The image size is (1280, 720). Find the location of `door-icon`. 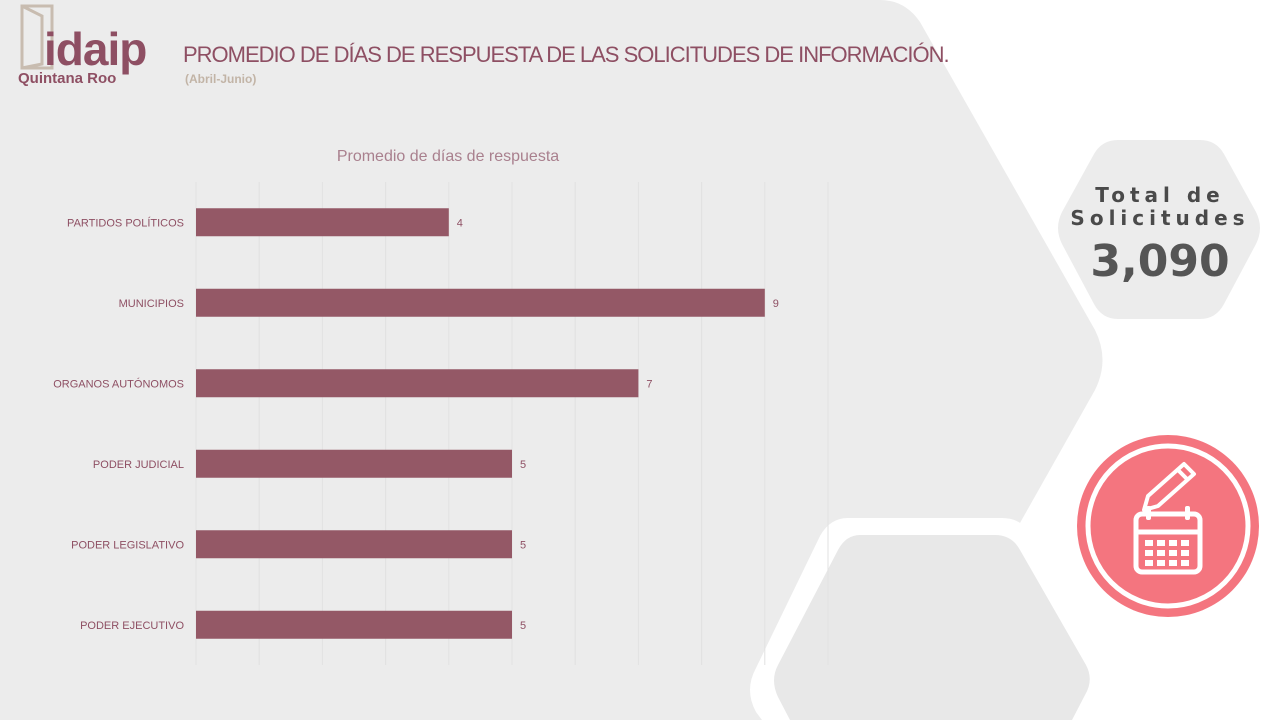

door-icon is located at coordinates (37, 37).